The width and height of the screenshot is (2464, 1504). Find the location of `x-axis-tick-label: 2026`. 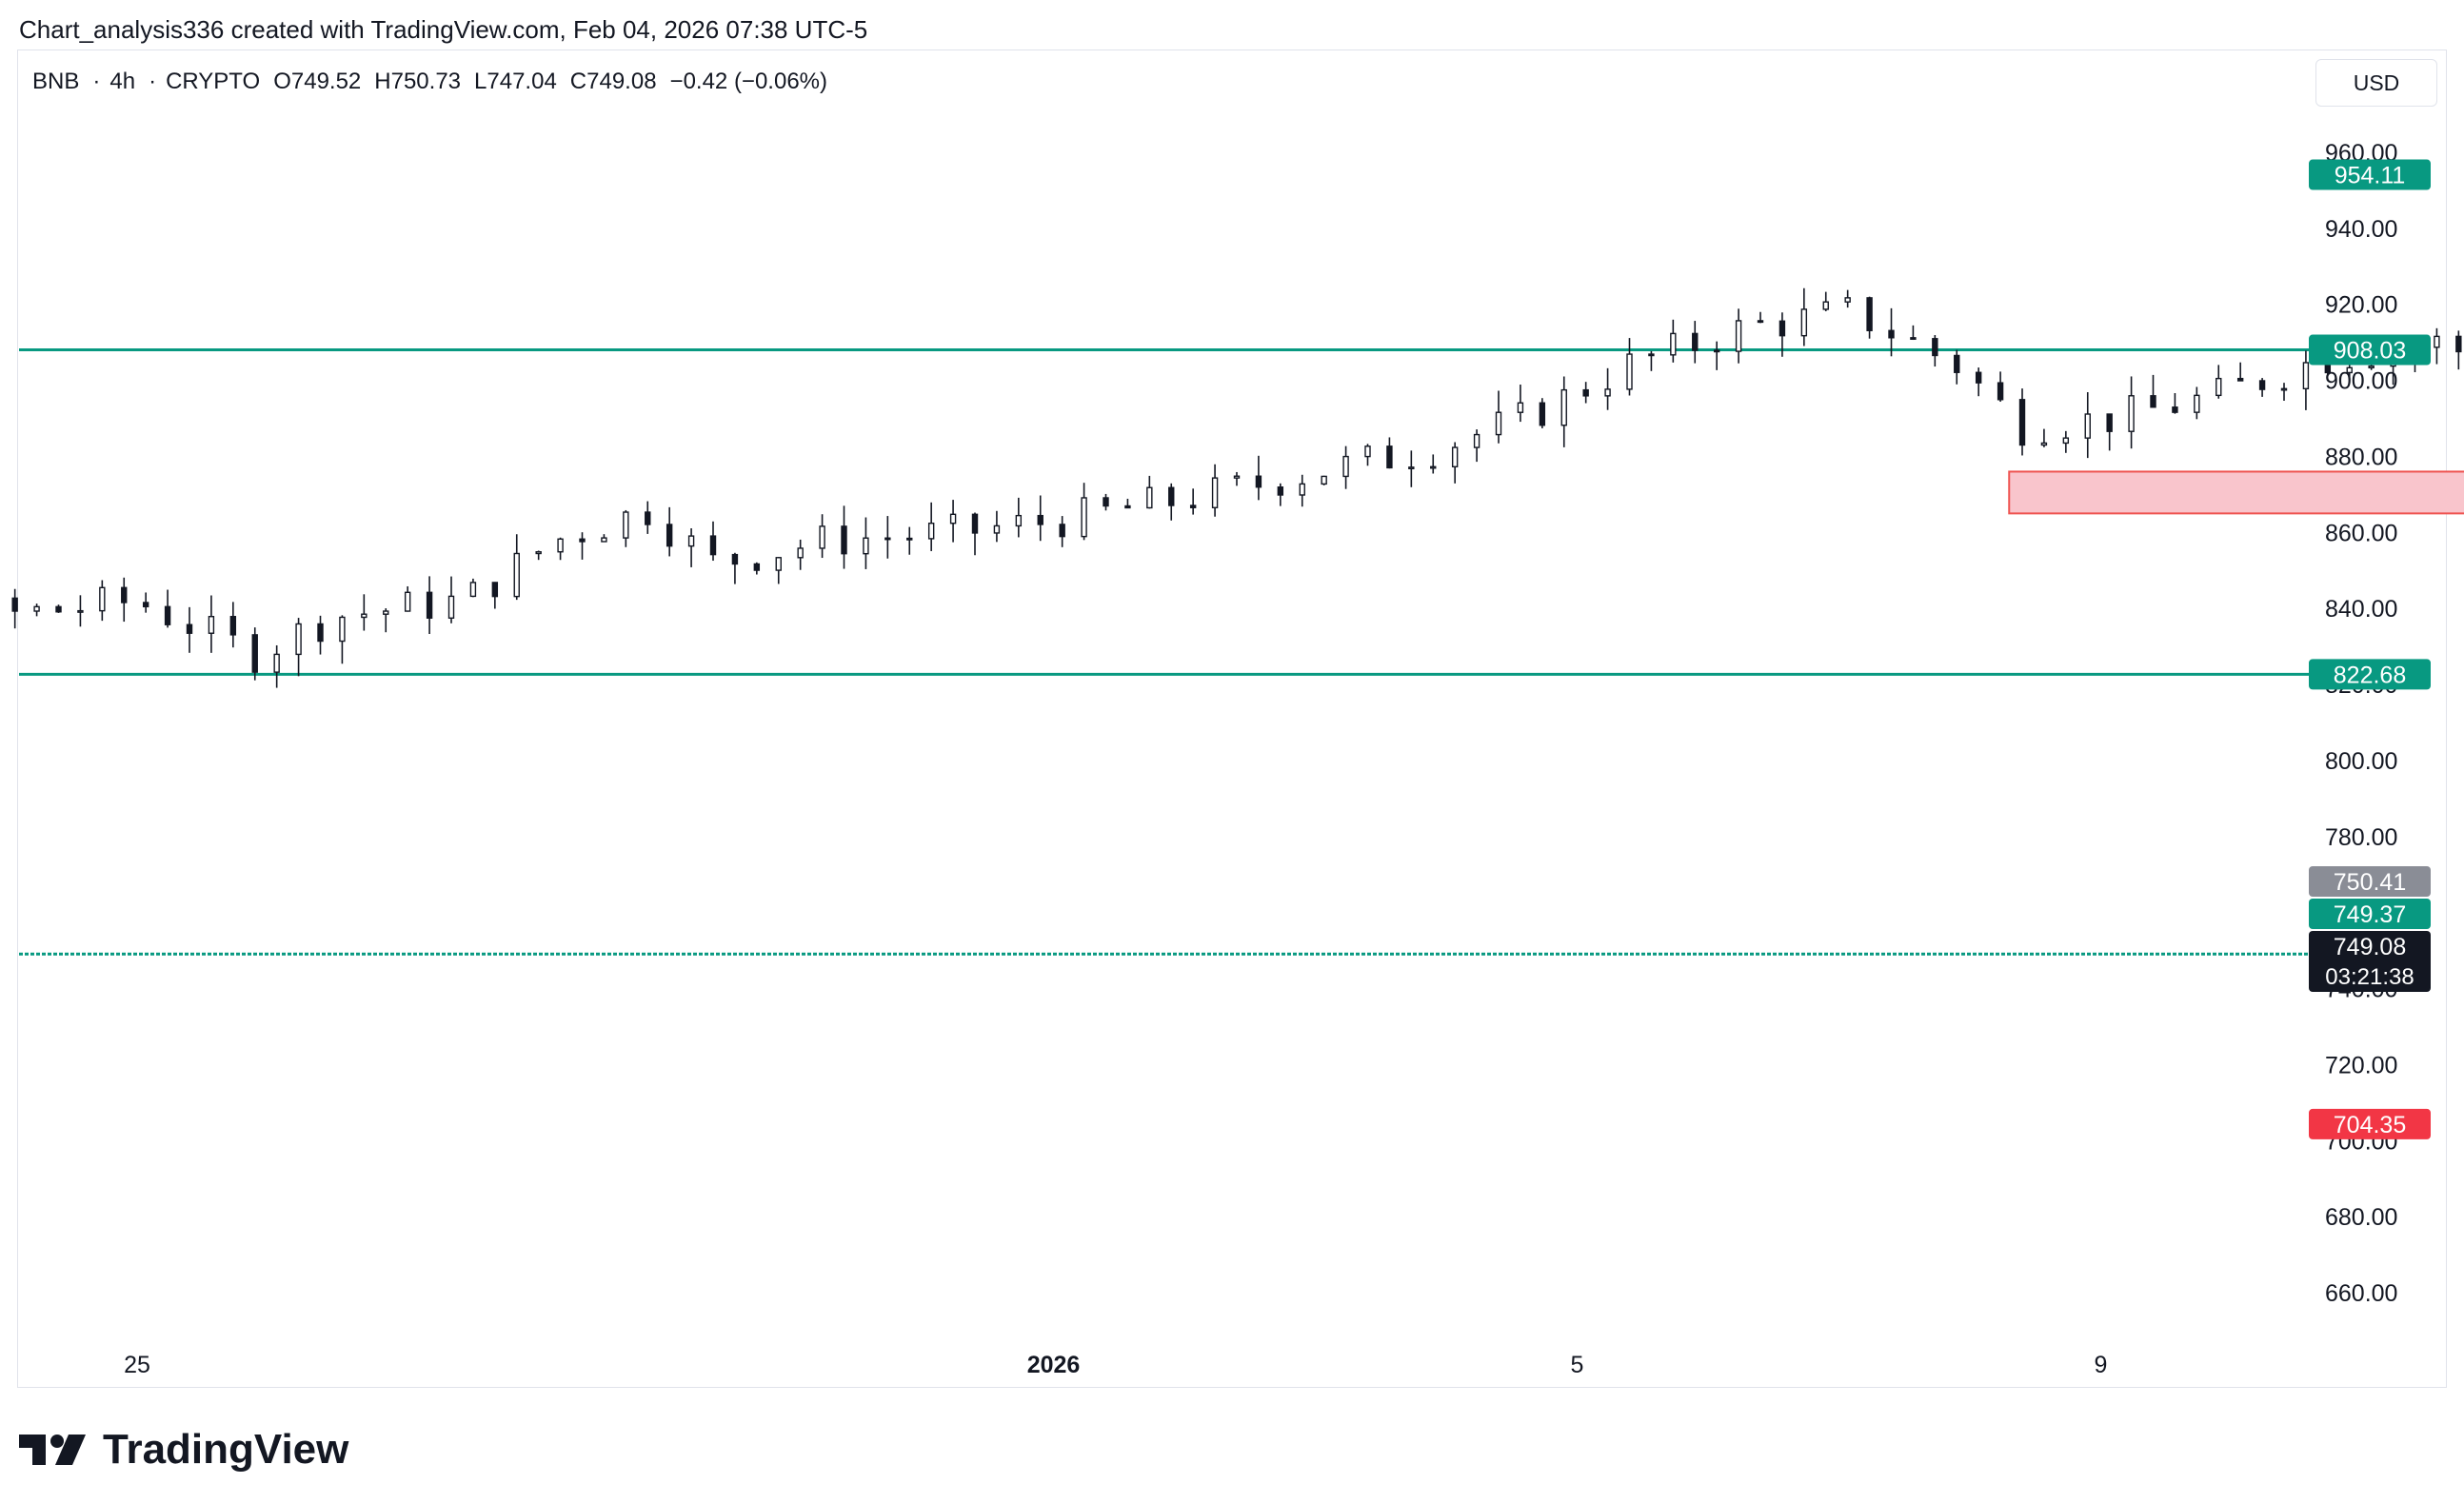

x-axis-tick-label: 2026 is located at coordinates (1054, 1365).